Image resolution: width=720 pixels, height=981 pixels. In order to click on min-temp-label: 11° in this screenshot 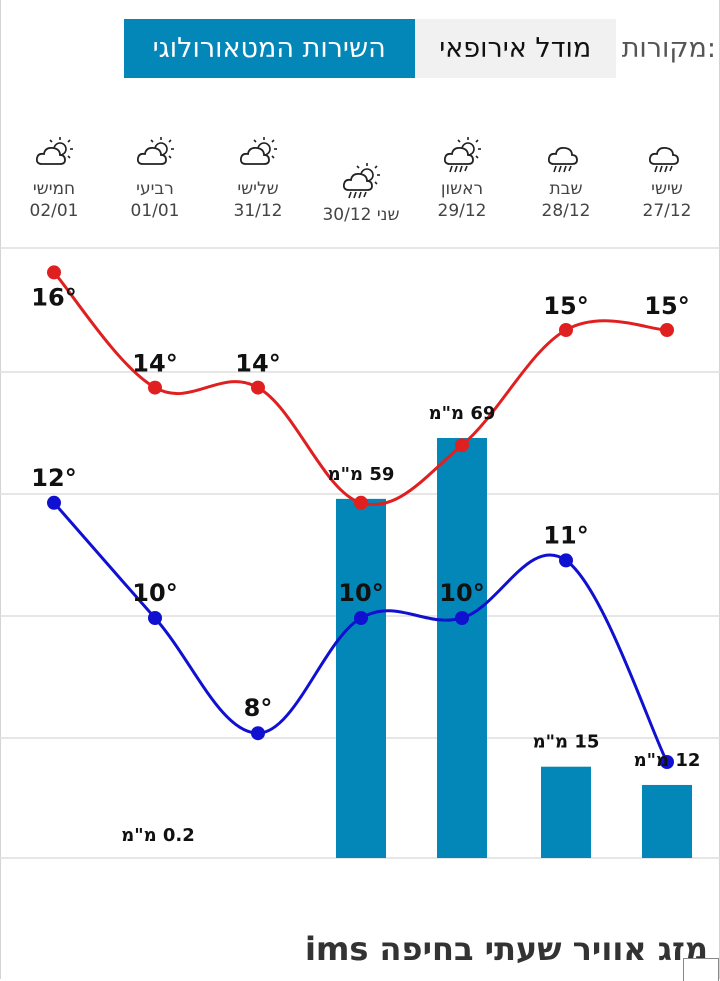, I will do `click(565, 535)`.